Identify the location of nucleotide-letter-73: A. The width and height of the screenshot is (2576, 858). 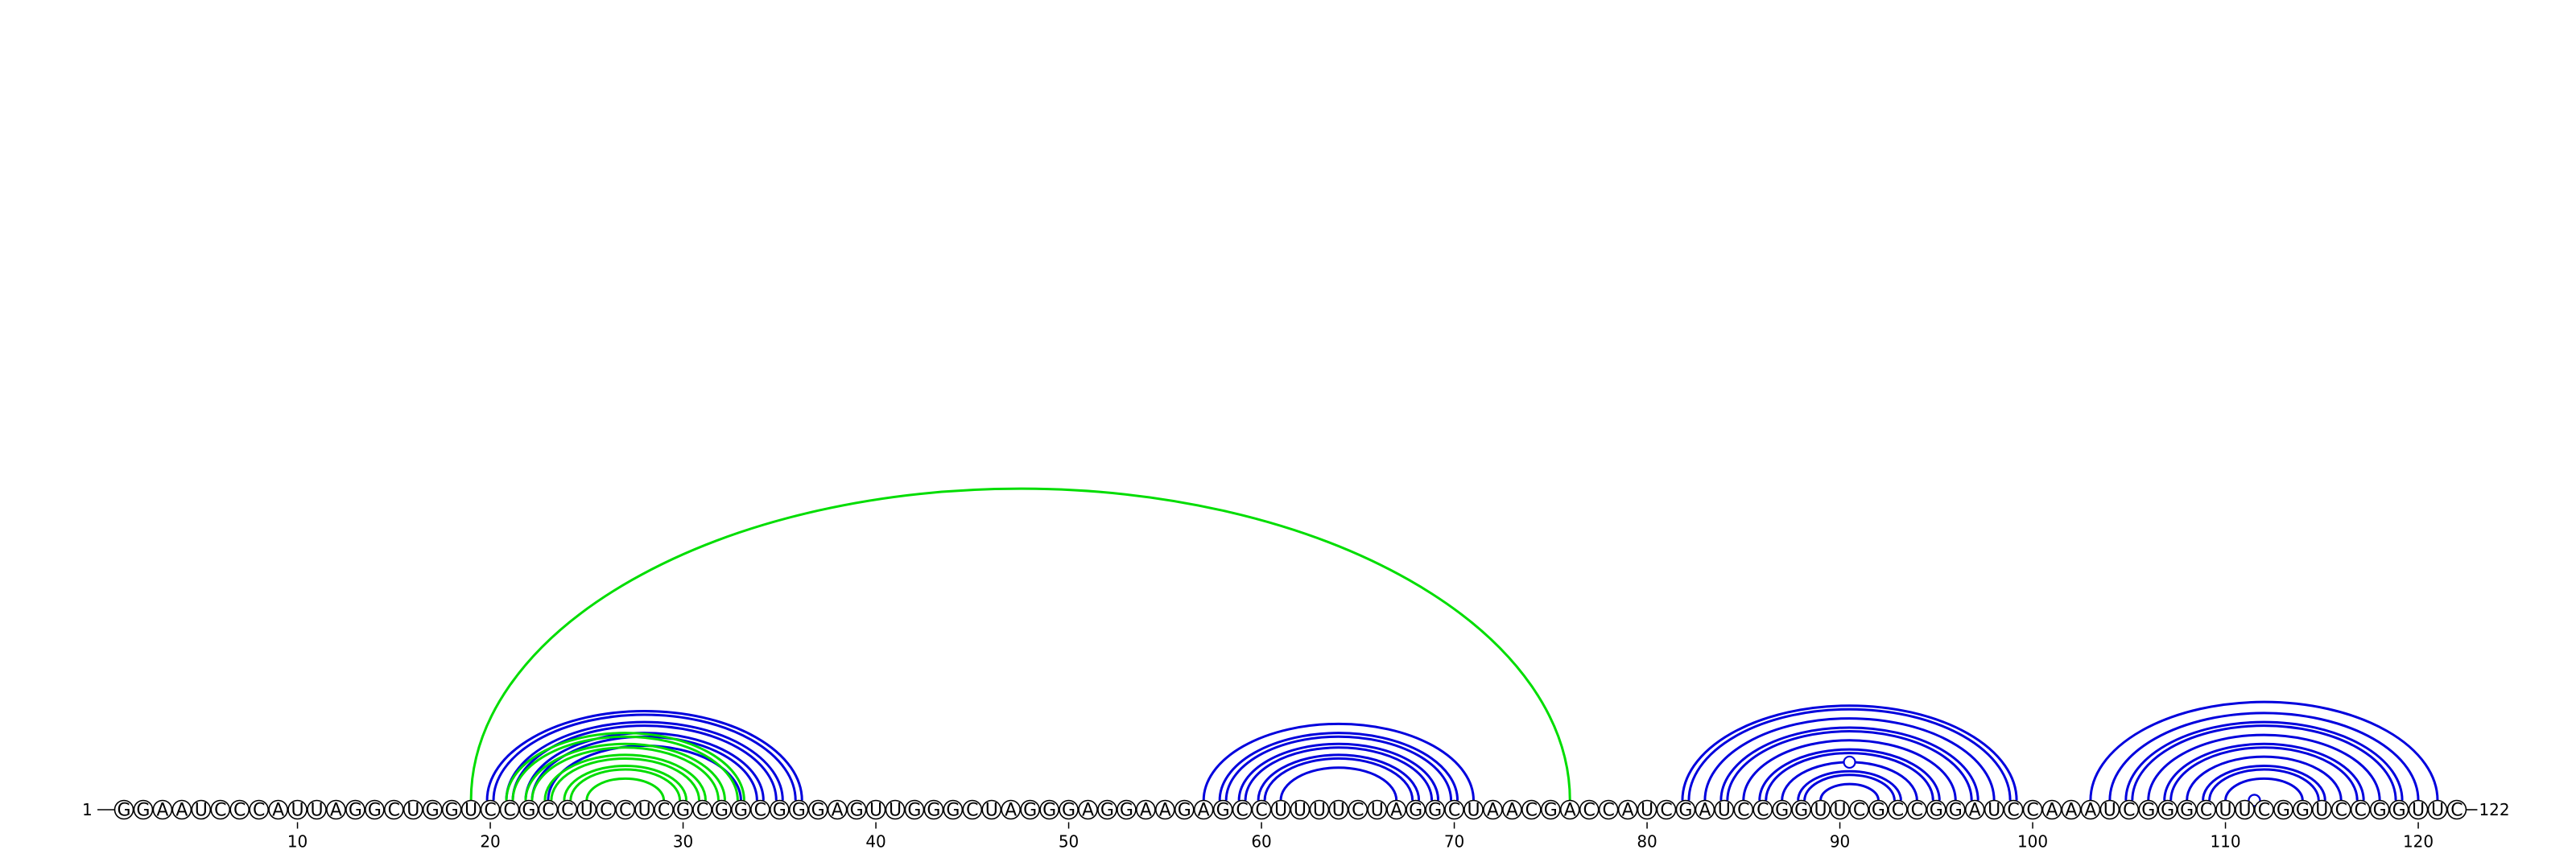
(1512, 811).